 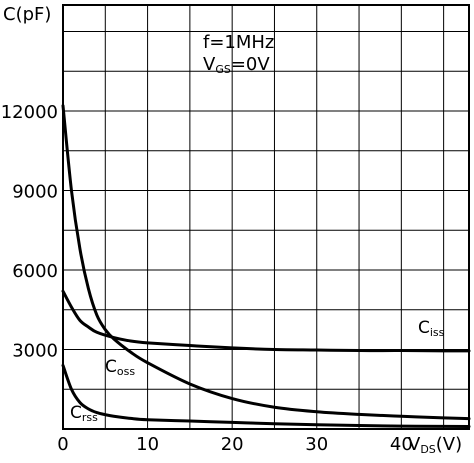 What do you see at coordinates (147, 444) in the screenshot?
I see `x-tick-label: 10` at bounding box center [147, 444].